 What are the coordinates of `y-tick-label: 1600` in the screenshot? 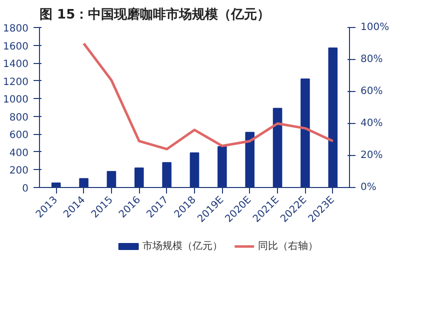 It's located at (16, 46).